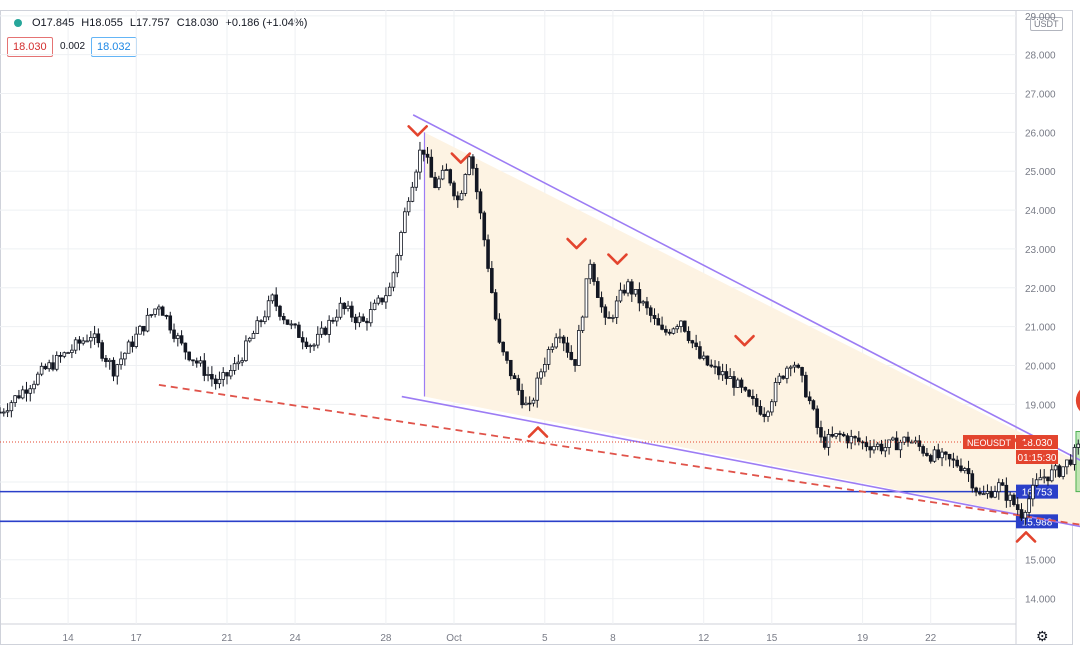 Image resolution: width=1080 pixels, height=656 pixels. Describe the element at coordinates (1040, 95) in the screenshot. I see `y-tick-label-2: 27.000` at that location.